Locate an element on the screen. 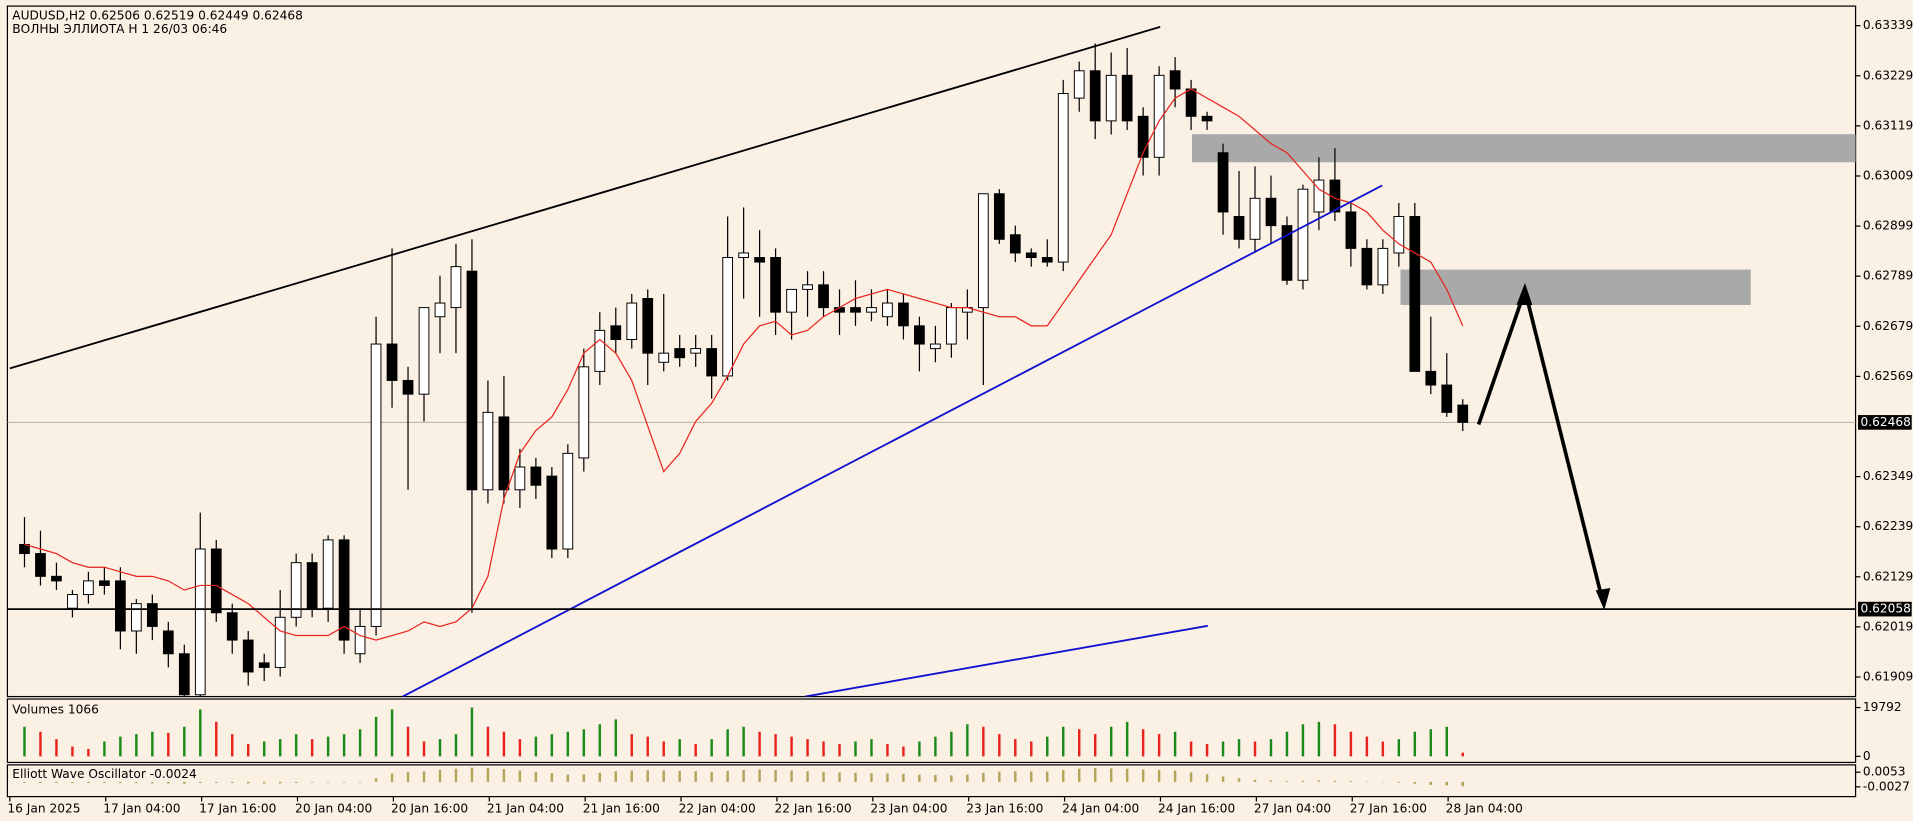 This screenshot has width=1913, height=821. x-tick-label: 22 Jan 16:00 is located at coordinates (812, 808).